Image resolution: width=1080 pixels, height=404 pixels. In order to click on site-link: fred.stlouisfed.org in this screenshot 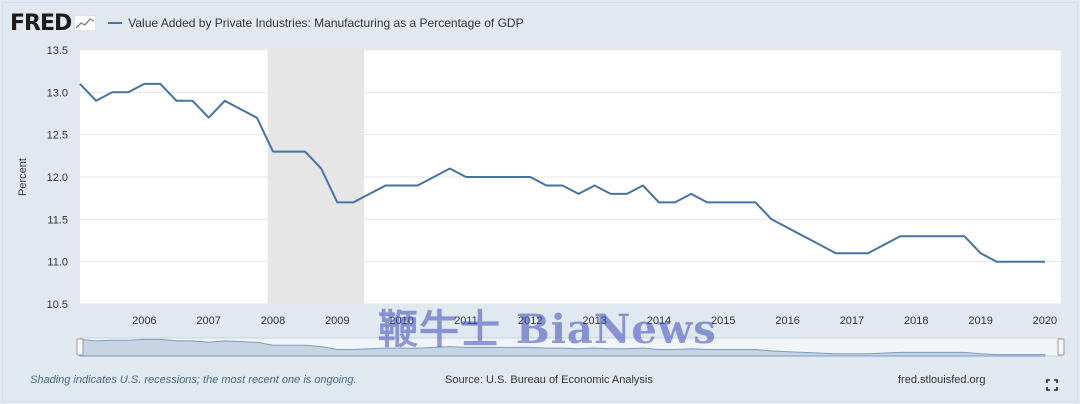, I will do `click(942, 380)`.